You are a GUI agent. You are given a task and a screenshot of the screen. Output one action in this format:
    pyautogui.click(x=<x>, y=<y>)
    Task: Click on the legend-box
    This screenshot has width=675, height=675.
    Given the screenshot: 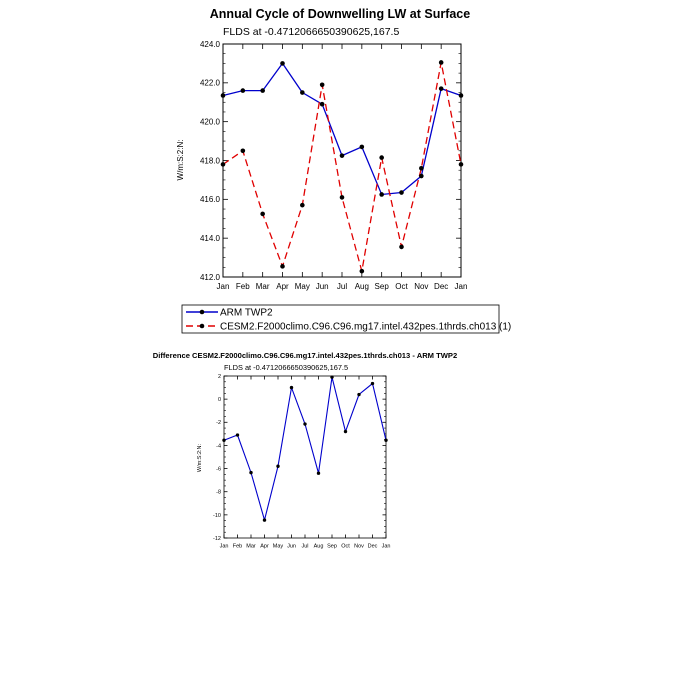 What is the action you would take?
    pyautogui.click(x=340, y=319)
    